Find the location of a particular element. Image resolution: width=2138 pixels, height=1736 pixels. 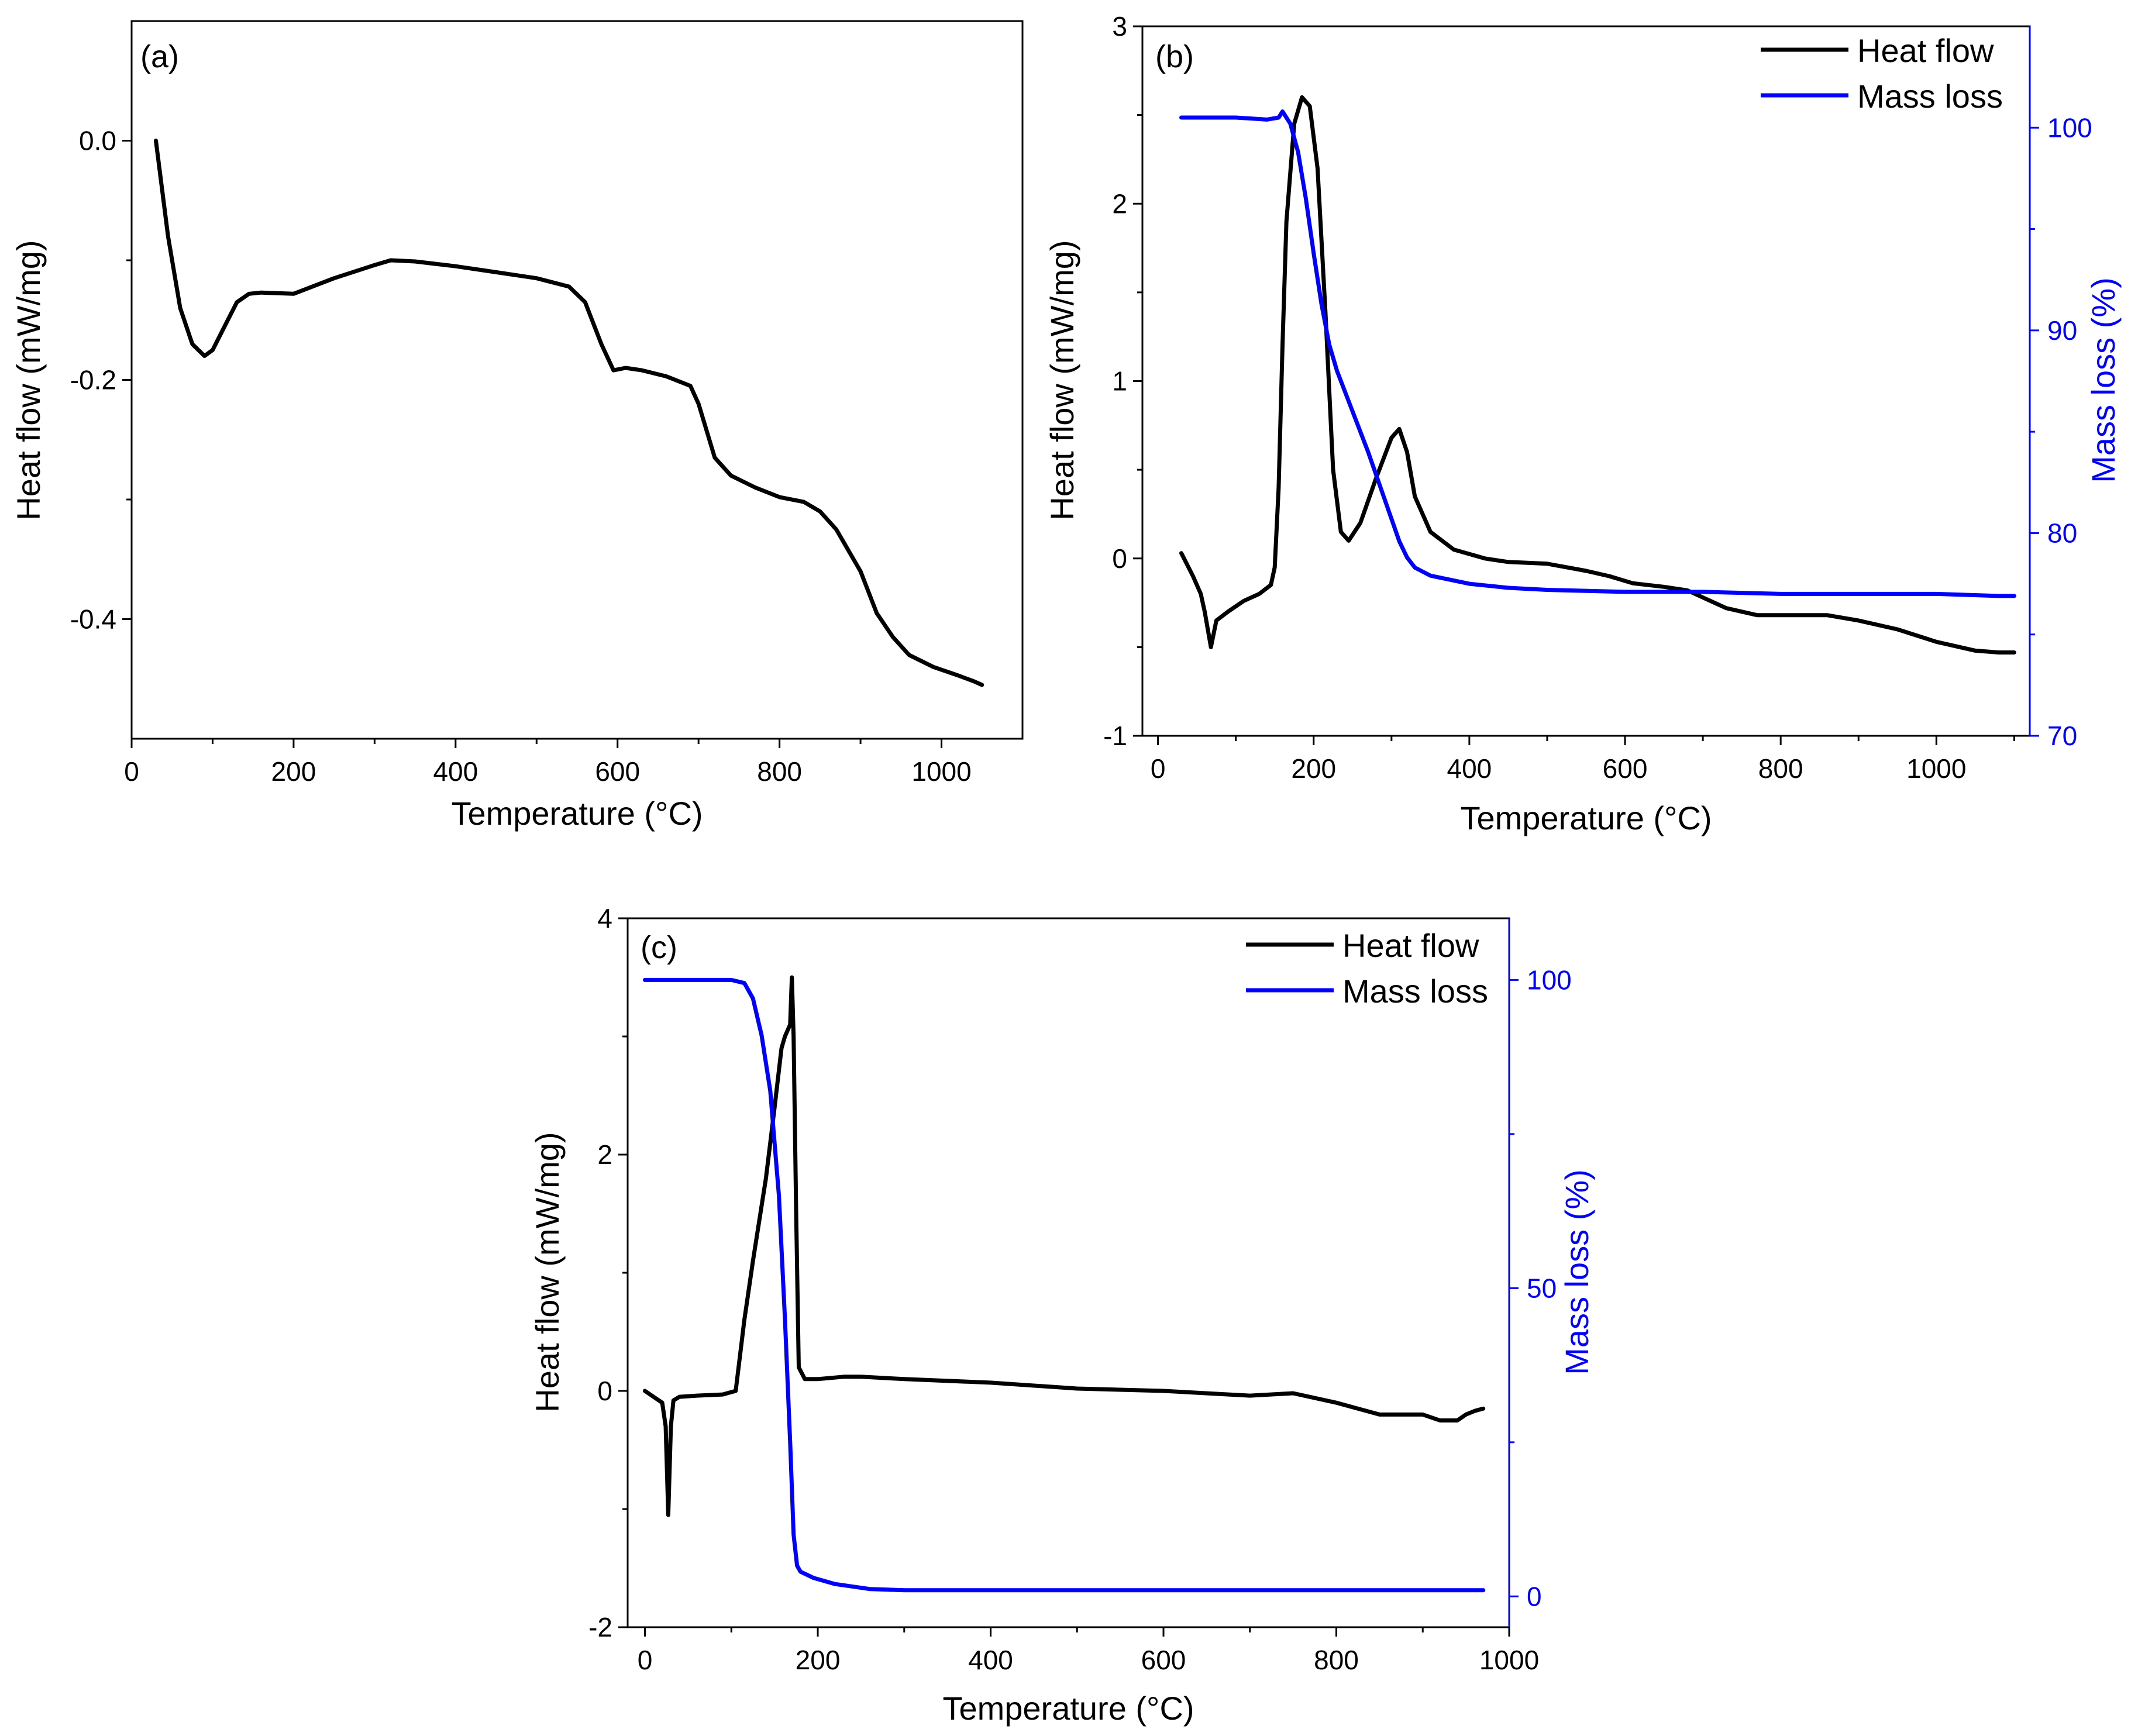

y-tick-label: -2 is located at coordinates (600, 1627).